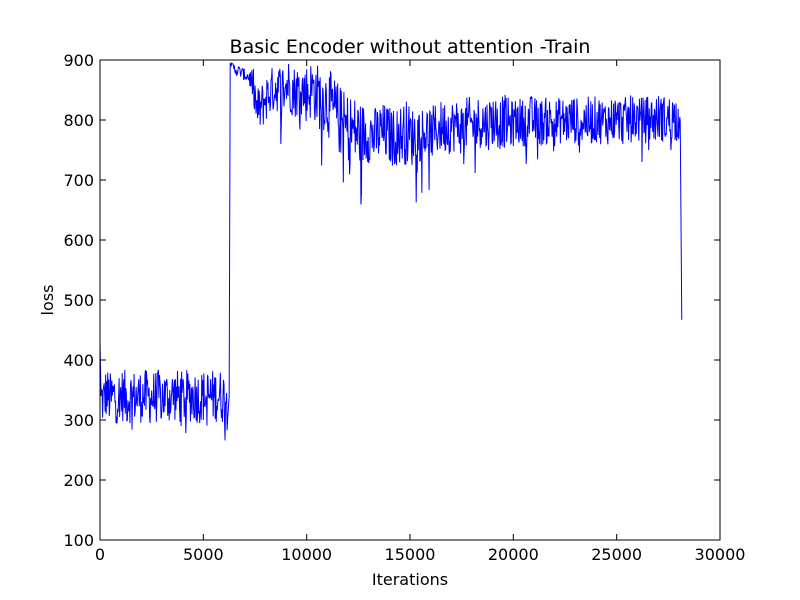  Describe the element at coordinates (78, 420) in the screenshot. I see `y-tick-label: 300` at that location.